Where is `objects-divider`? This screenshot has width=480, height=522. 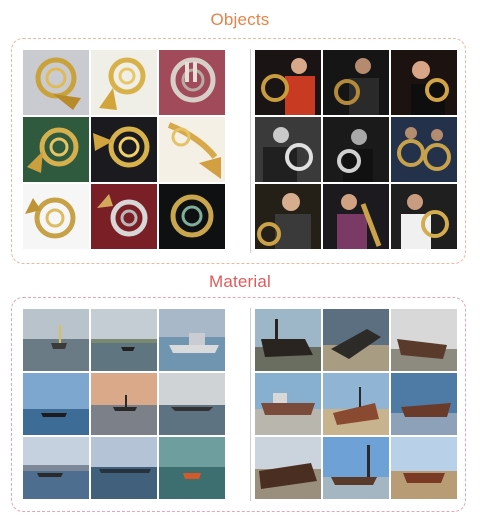 objects-divider is located at coordinates (250, 151).